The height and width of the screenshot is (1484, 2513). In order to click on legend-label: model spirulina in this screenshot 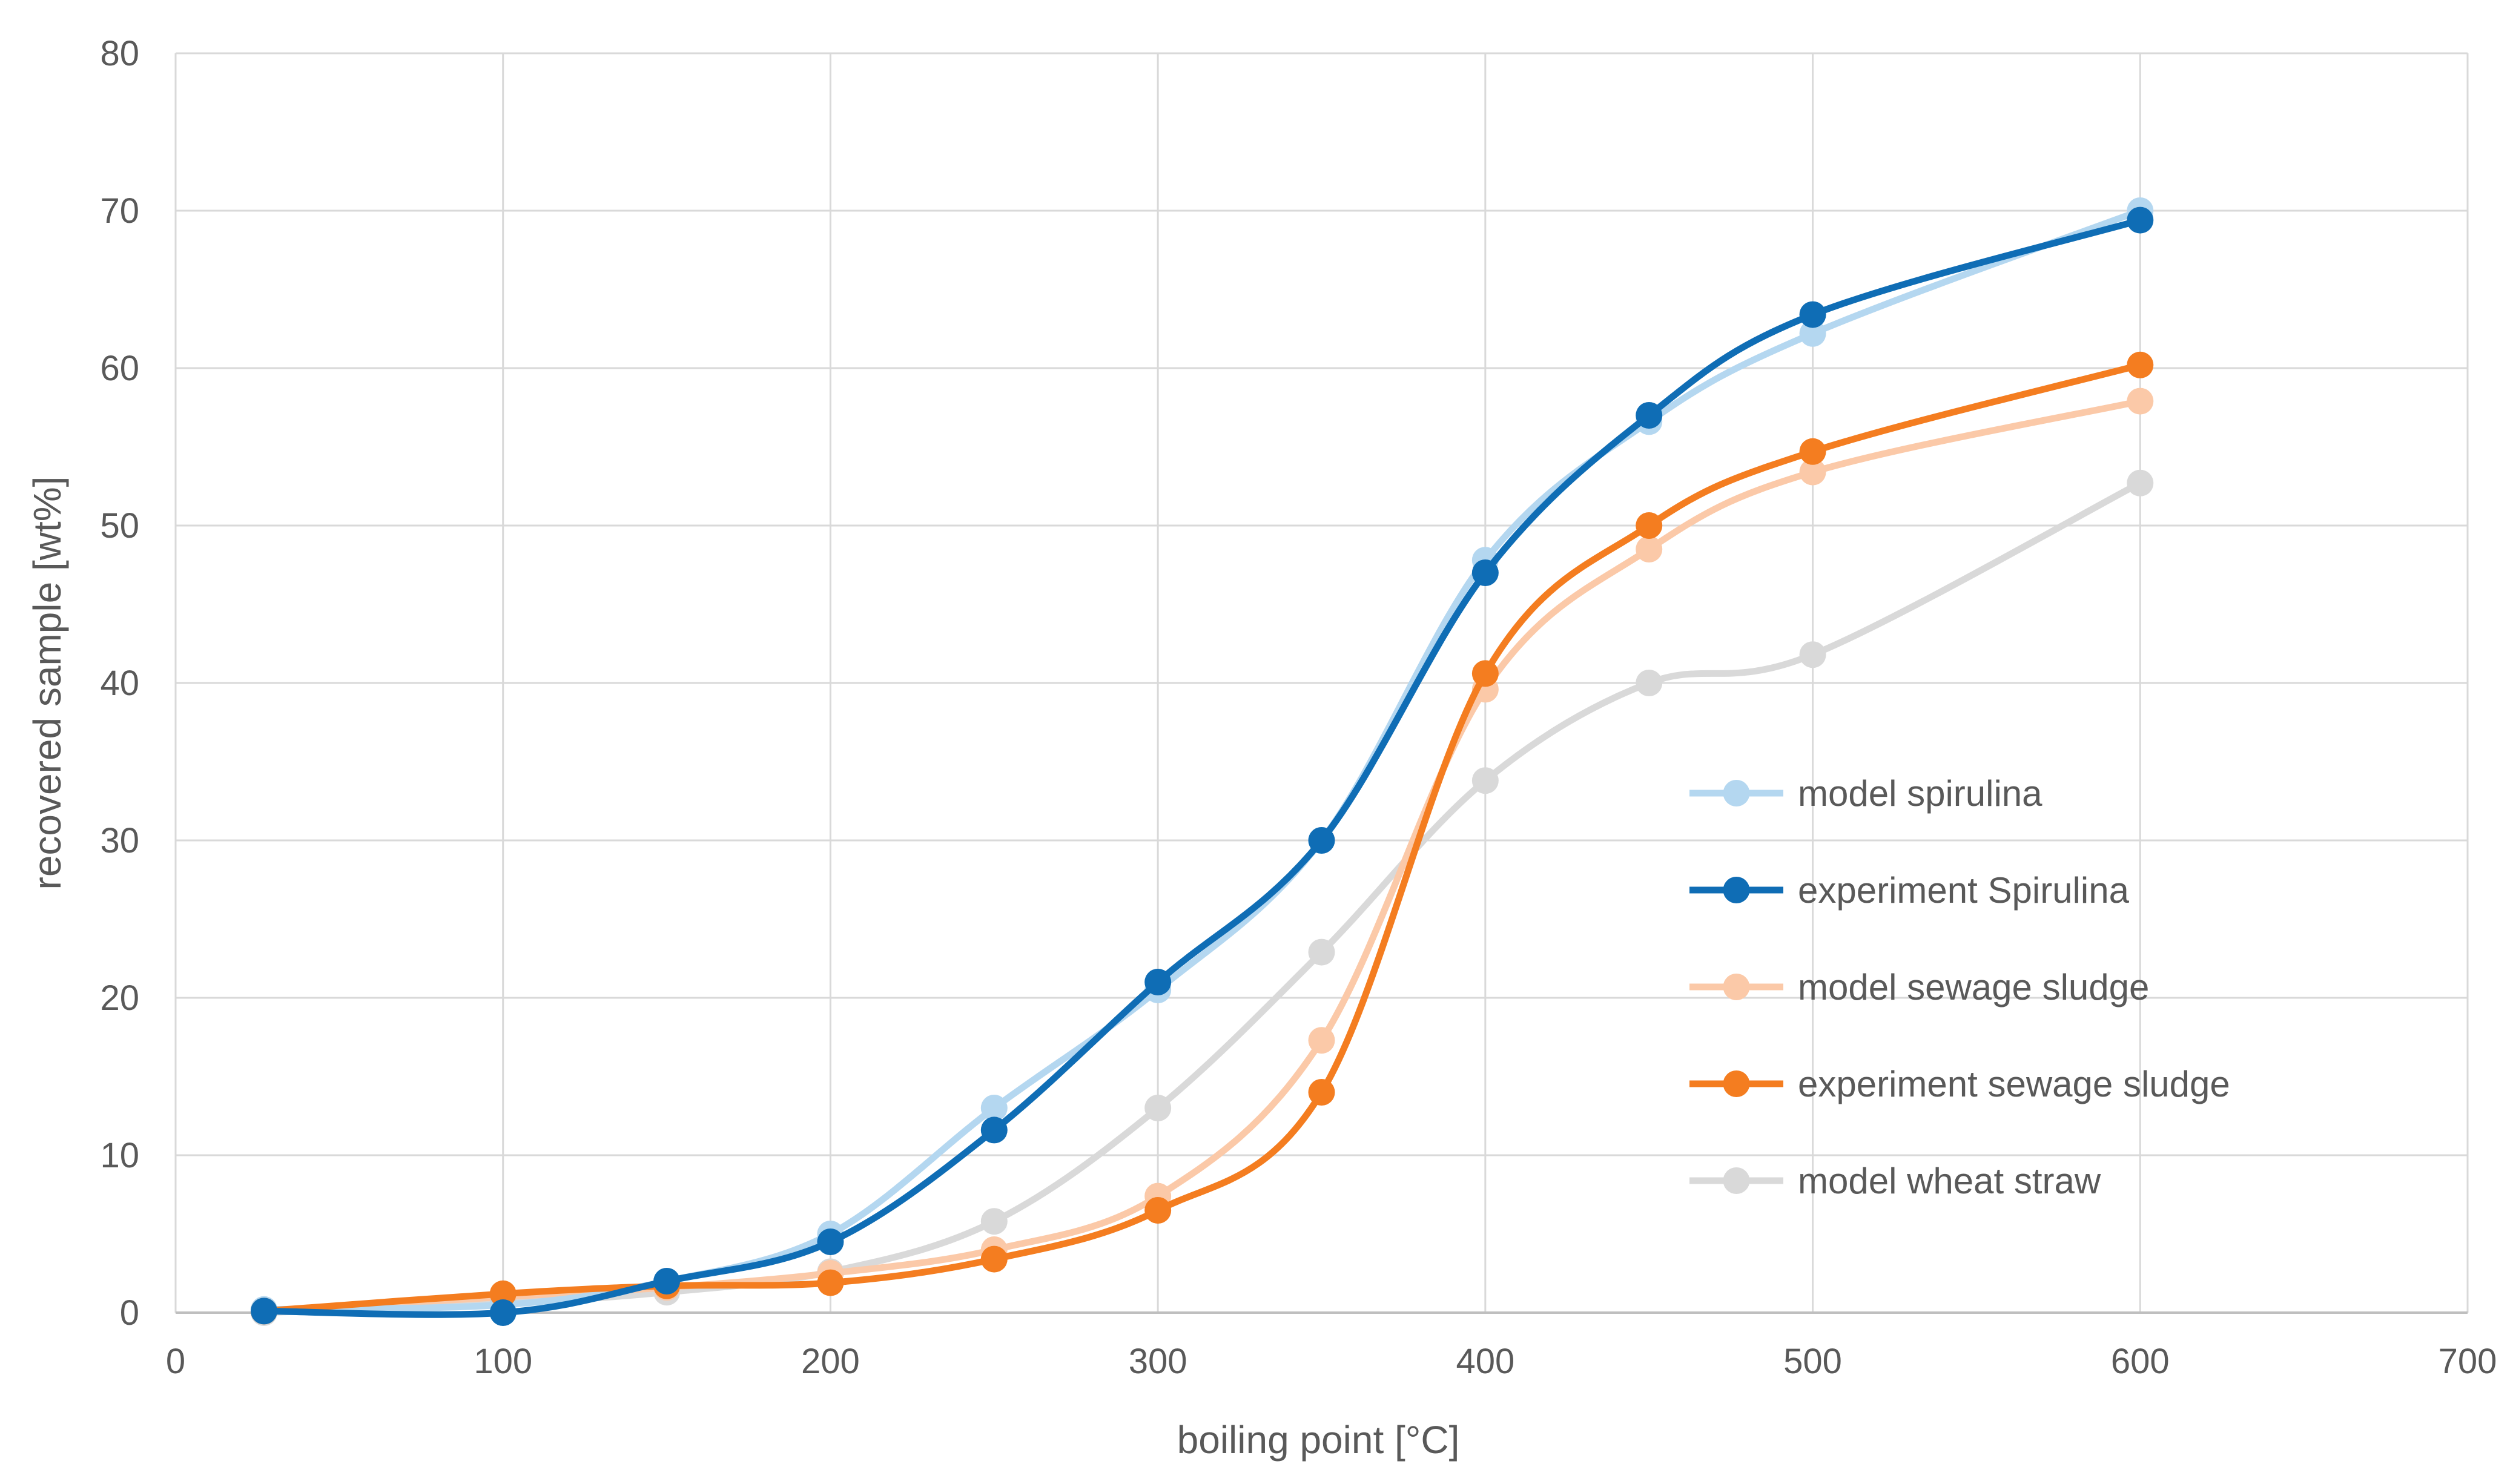, I will do `click(1920, 793)`.